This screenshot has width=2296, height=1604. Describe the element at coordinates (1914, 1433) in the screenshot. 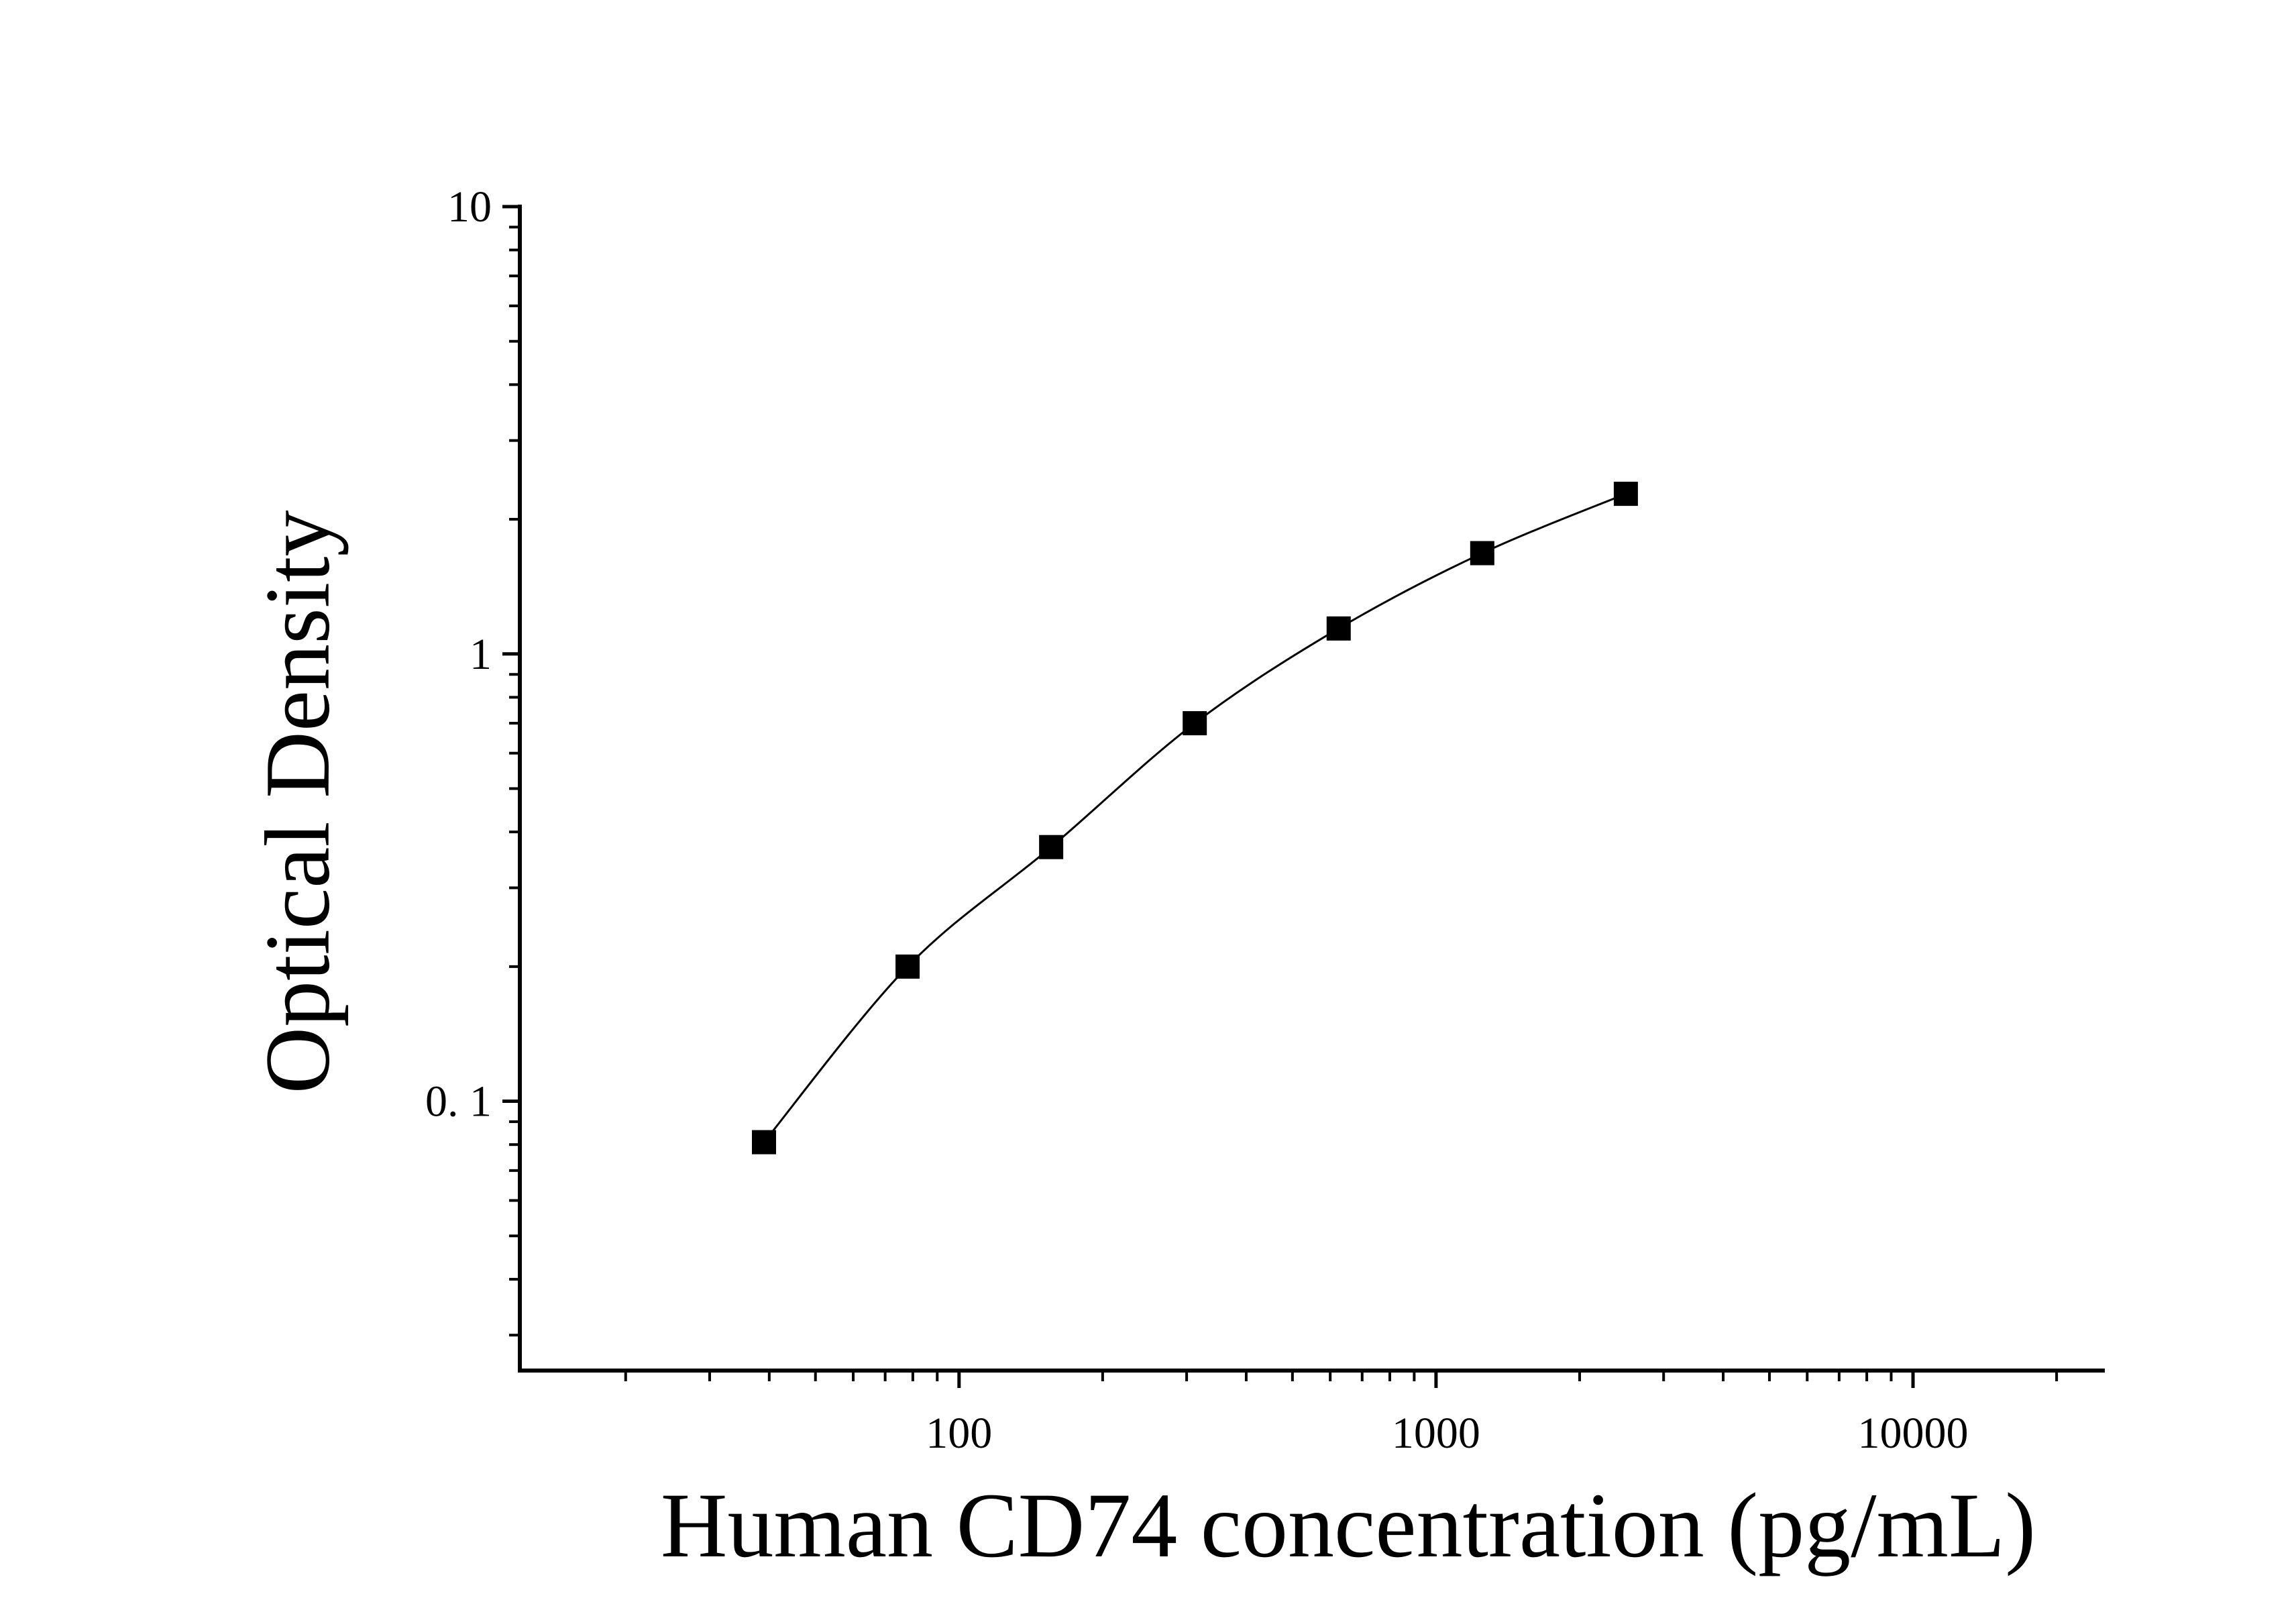

I see `x-tick-label: 10000` at that location.